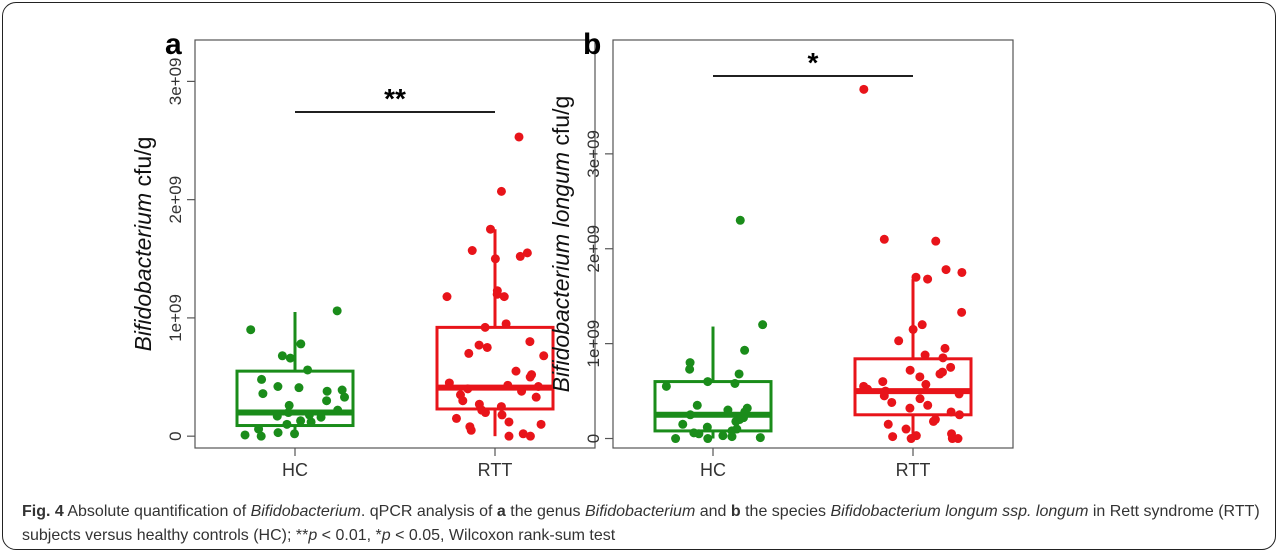 The height and width of the screenshot is (555, 1281). I want to click on y-axis-label: Bifidobacterium cfu/g, so click(143, 244).